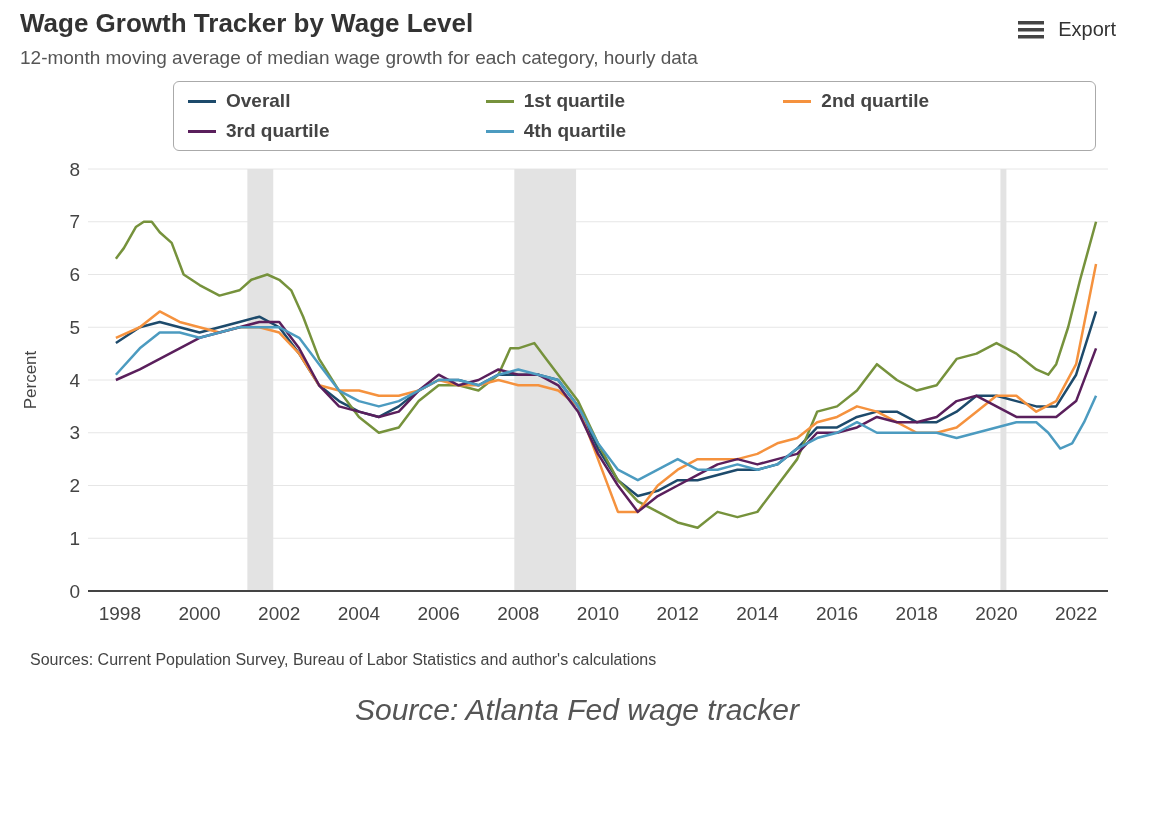 The height and width of the screenshot is (815, 1154). What do you see at coordinates (278, 131) in the screenshot?
I see `legend-label: 3rd quartile` at bounding box center [278, 131].